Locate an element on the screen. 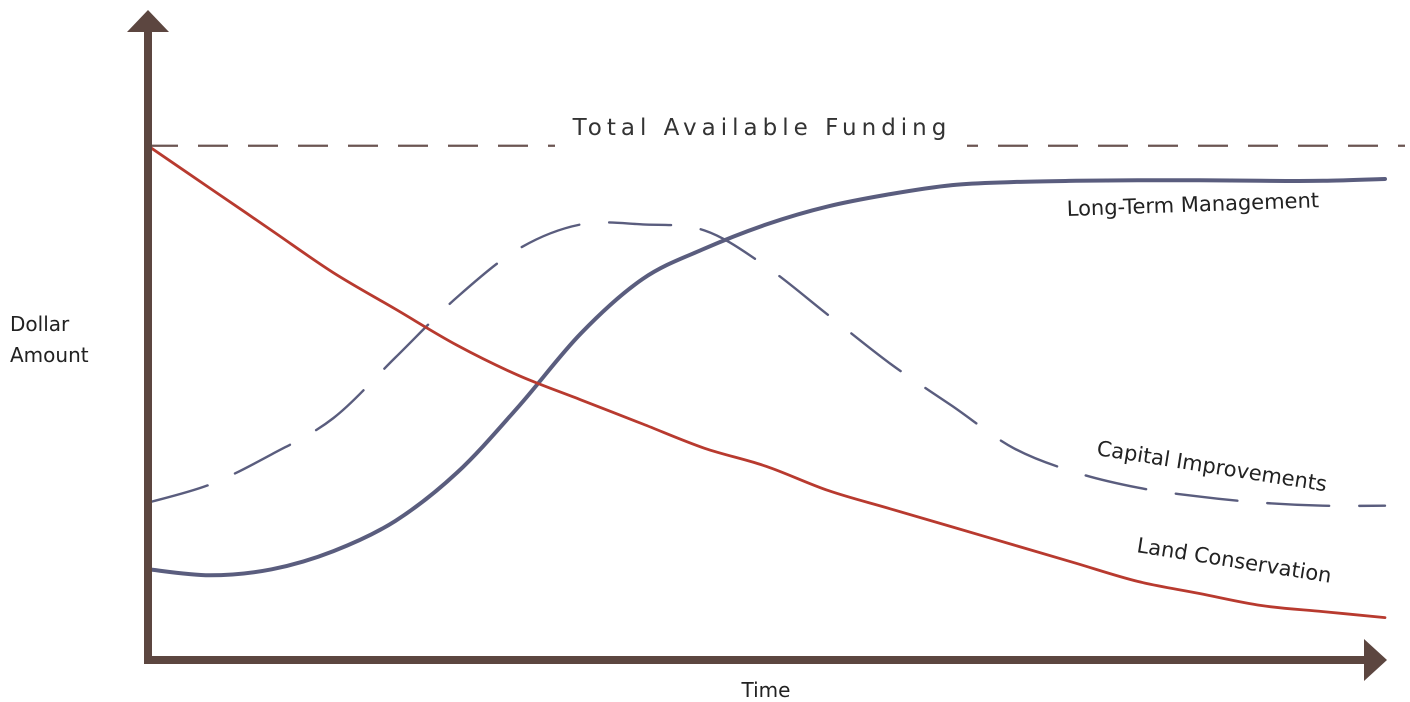 The height and width of the screenshot is (702, 1410). total-available-funding-label: Total Available Funding is located at coordinates (762, 128).